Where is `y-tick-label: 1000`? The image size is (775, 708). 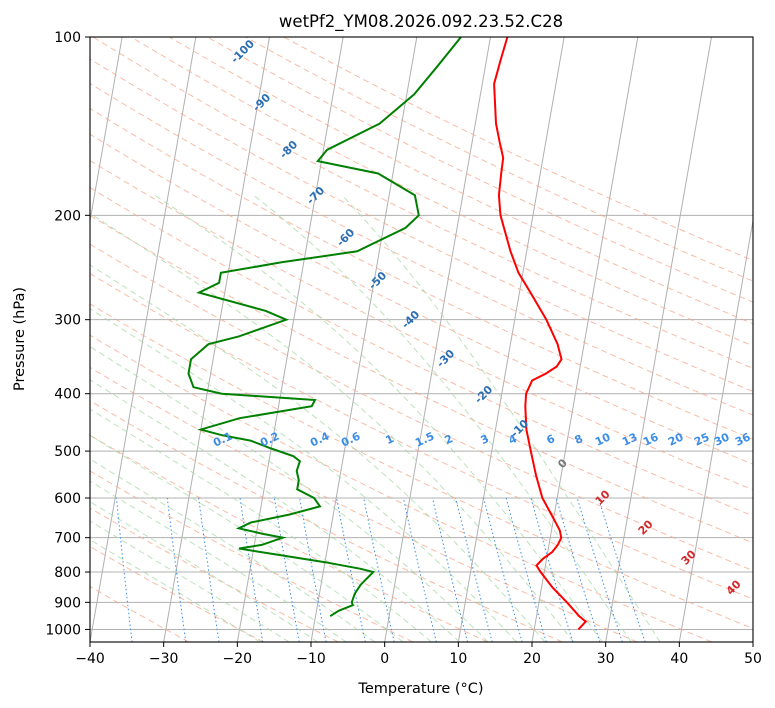 y-tick-label: 1000 is located at coordinates (63, 630).